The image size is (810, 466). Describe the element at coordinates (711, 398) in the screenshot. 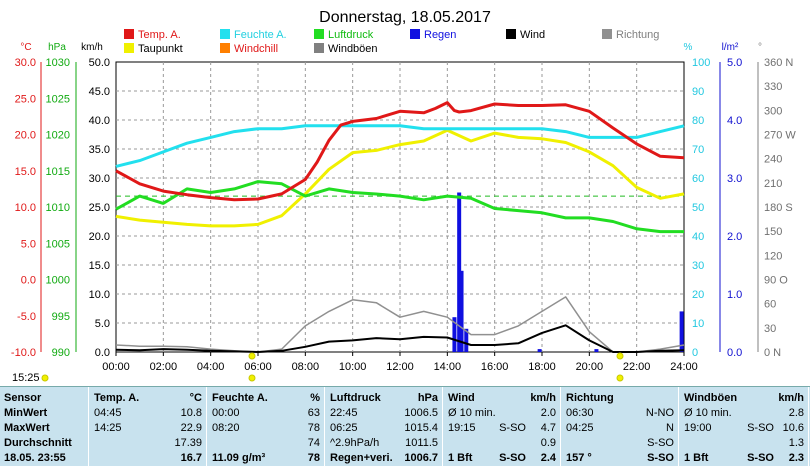

I see `stats-head-label: Windböen` at that location.